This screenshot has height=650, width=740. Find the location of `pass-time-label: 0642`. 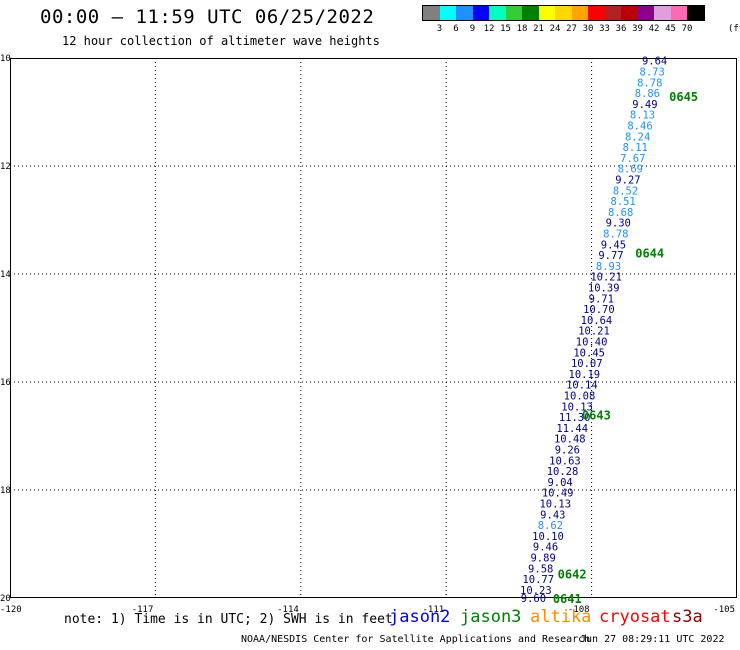

pass-time-label: 0642 is located at coordinates (572, 575).